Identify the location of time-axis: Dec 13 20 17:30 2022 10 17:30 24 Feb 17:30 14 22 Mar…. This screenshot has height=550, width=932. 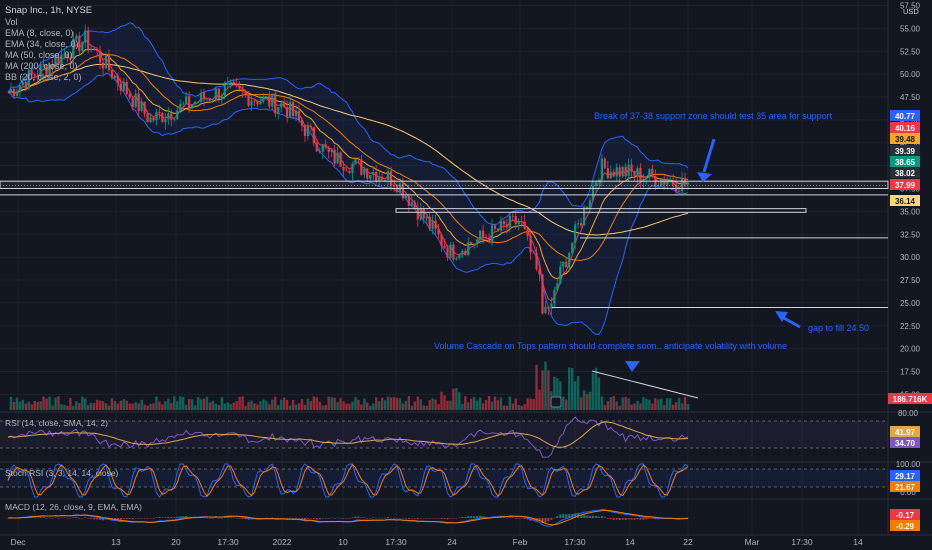
(436, 542).